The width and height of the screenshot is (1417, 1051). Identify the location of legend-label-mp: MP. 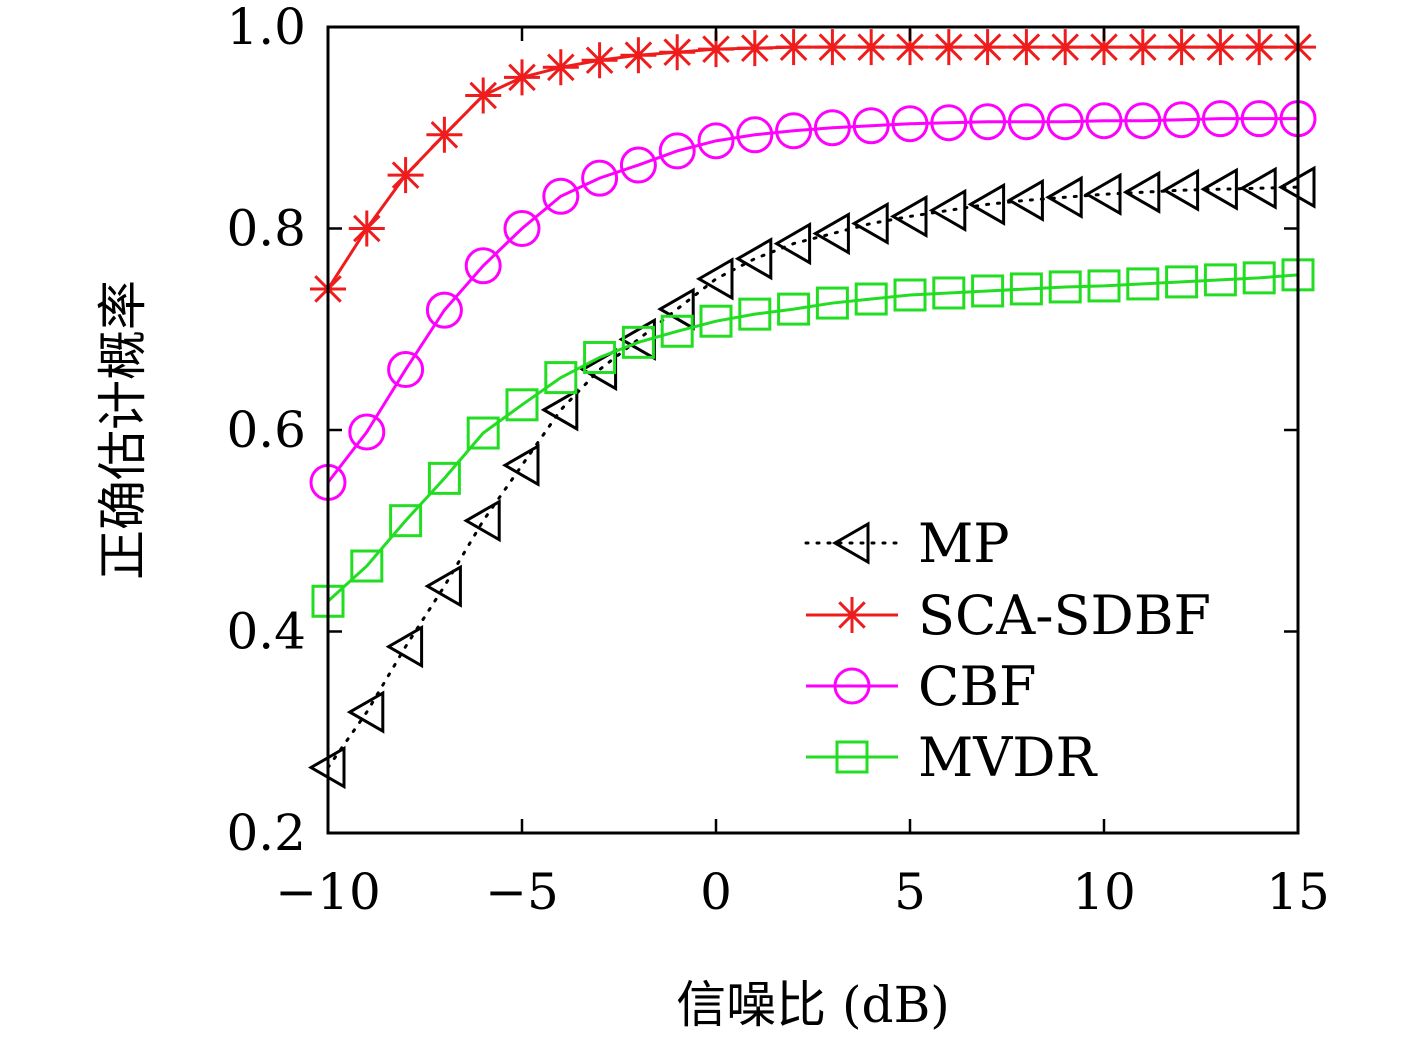
(964, 543).